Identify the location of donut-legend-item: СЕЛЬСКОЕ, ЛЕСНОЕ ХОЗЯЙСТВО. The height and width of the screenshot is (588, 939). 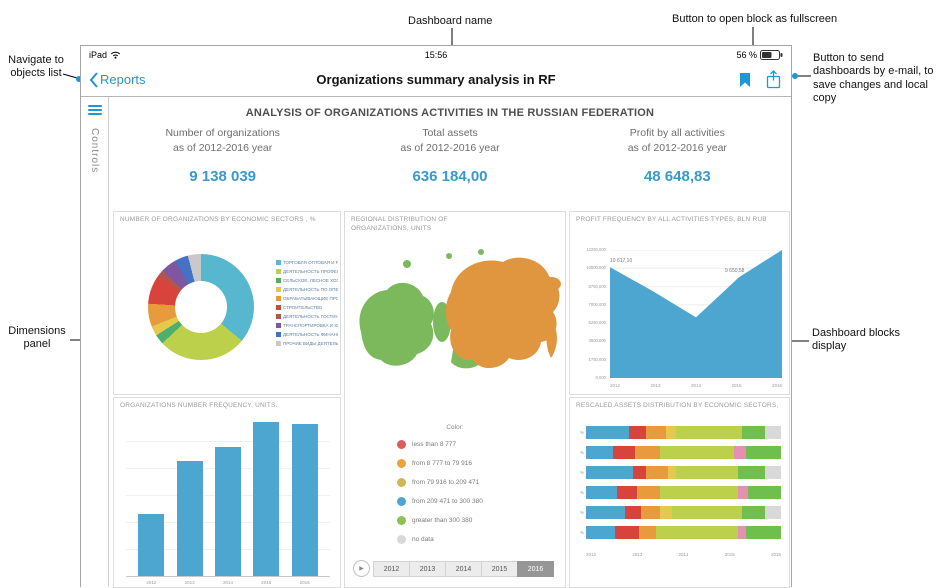
(307, 280).